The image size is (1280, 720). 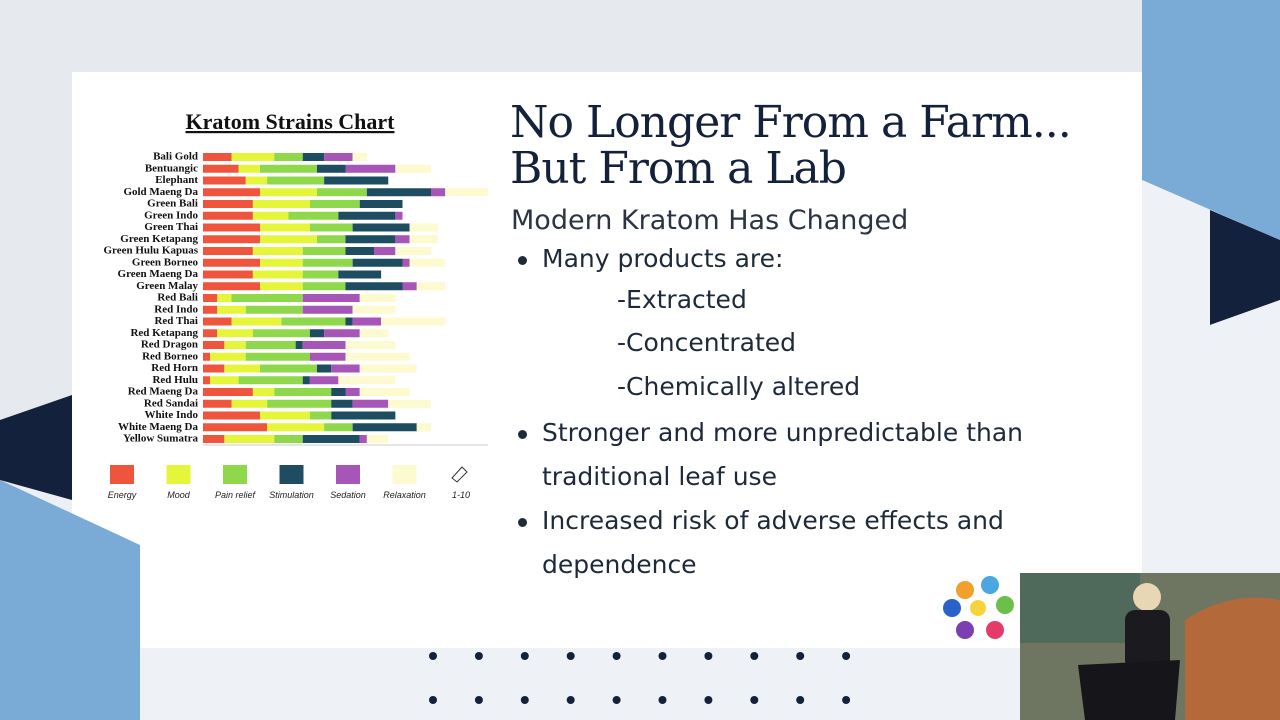 I want to click on category-label: White Maeng Da, so click(x=158, y=427).